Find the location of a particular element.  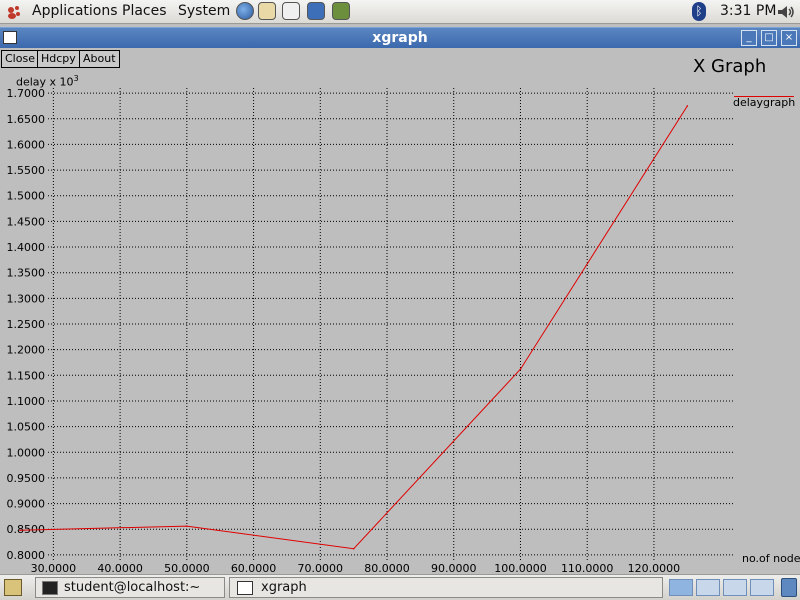

y-tick-label: 0.8000 is located at coordinates (26, 555).